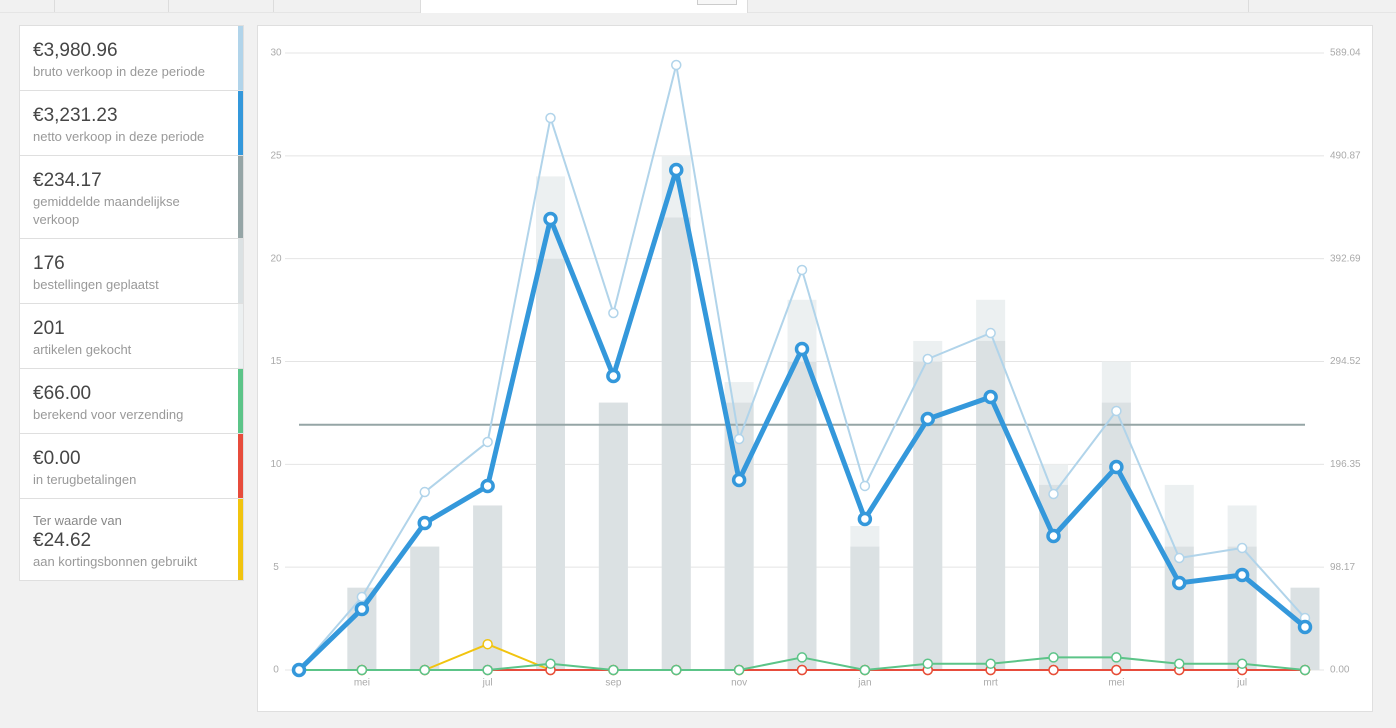 This screenshot has height=728, width=1396. What do you see at coordinates (115, 561) in the screenshot?
I see `legend-label: aan kortingsbonnen gebruikt` at bounding box center [115, 561].